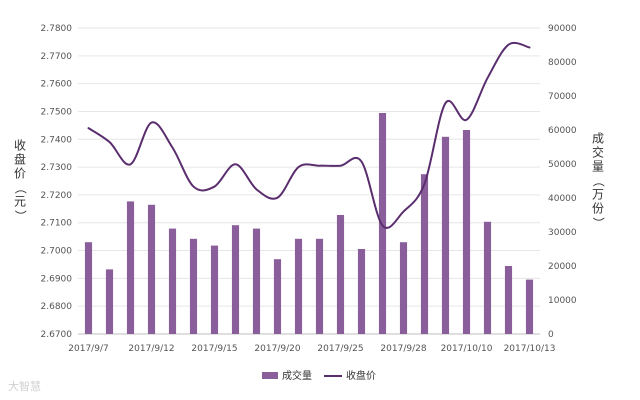 This screenshot has width=640, height=400. Describe the element at coordinates (319, 375) in the screenshot. I see `legend: 成交量 收盘价` at that location.